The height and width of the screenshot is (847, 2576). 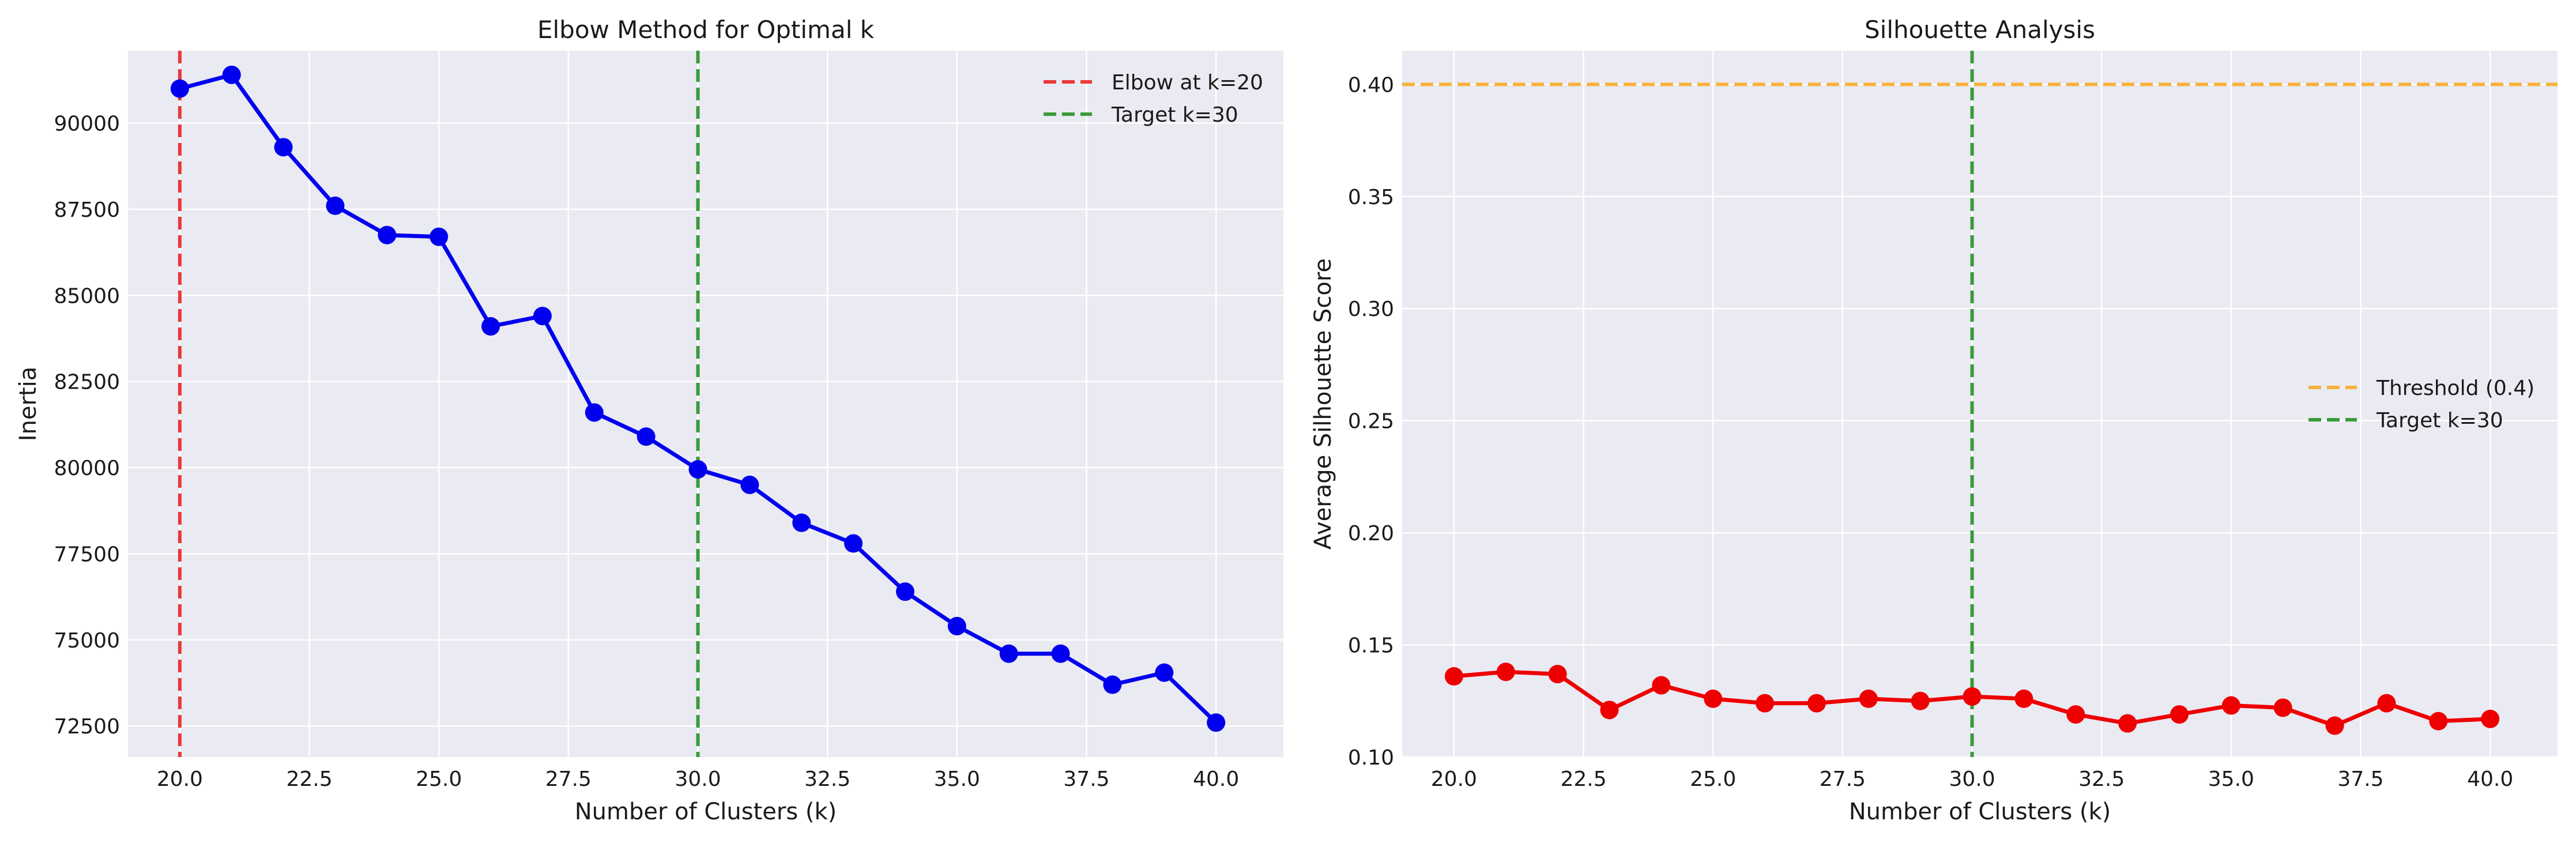 I want to click on silhouette-x-tick-label: 40.0, so click(x=2490, y=779).